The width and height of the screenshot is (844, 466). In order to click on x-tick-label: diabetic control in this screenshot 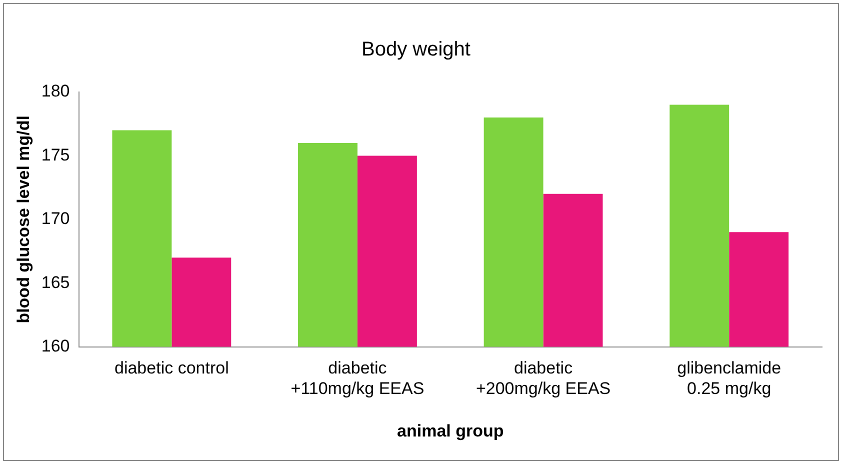, I will do `click(171, 368)`.